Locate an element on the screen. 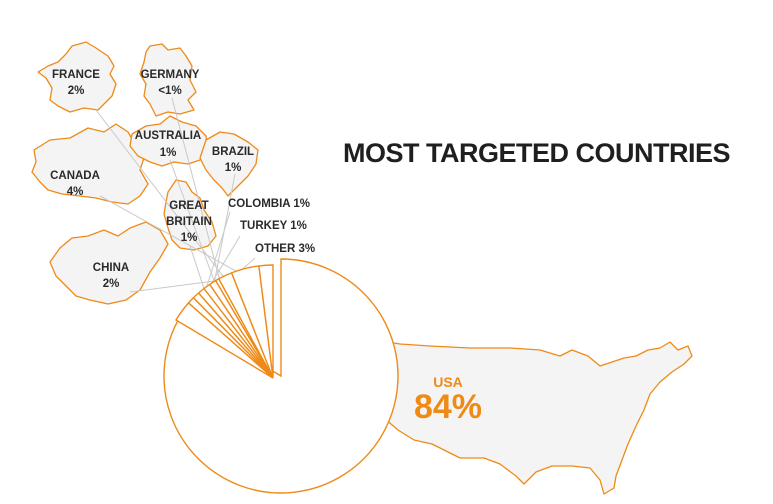 The image size is (773, 504). france-map is located at coordinates (77, 77).